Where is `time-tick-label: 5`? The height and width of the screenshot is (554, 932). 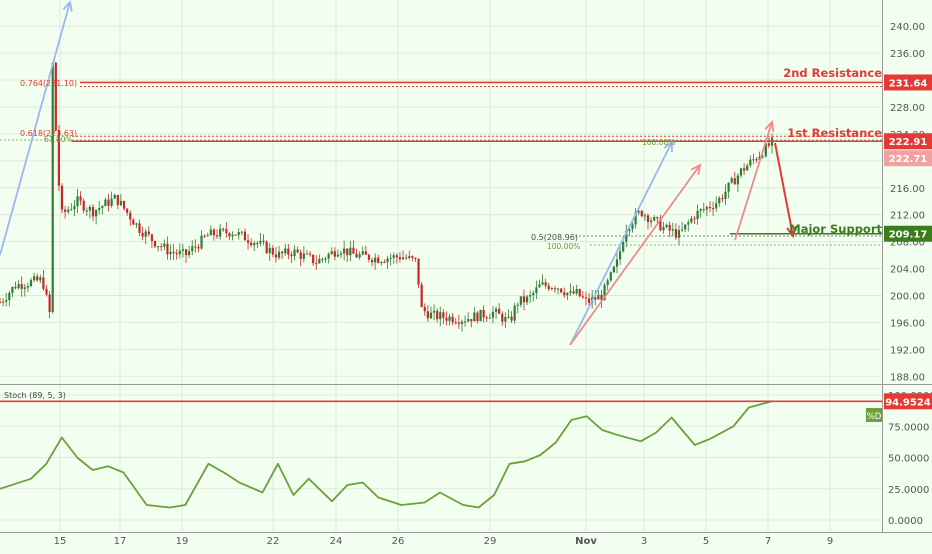 time-tick-label: 5 is located at coordinates (706, 541).